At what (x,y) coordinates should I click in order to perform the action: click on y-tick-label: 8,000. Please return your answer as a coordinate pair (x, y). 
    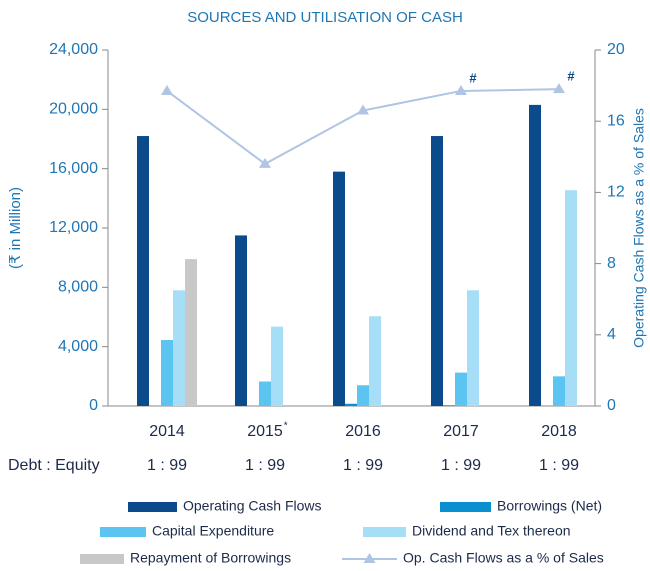
    Looking at the image, I should click on (78, 287).